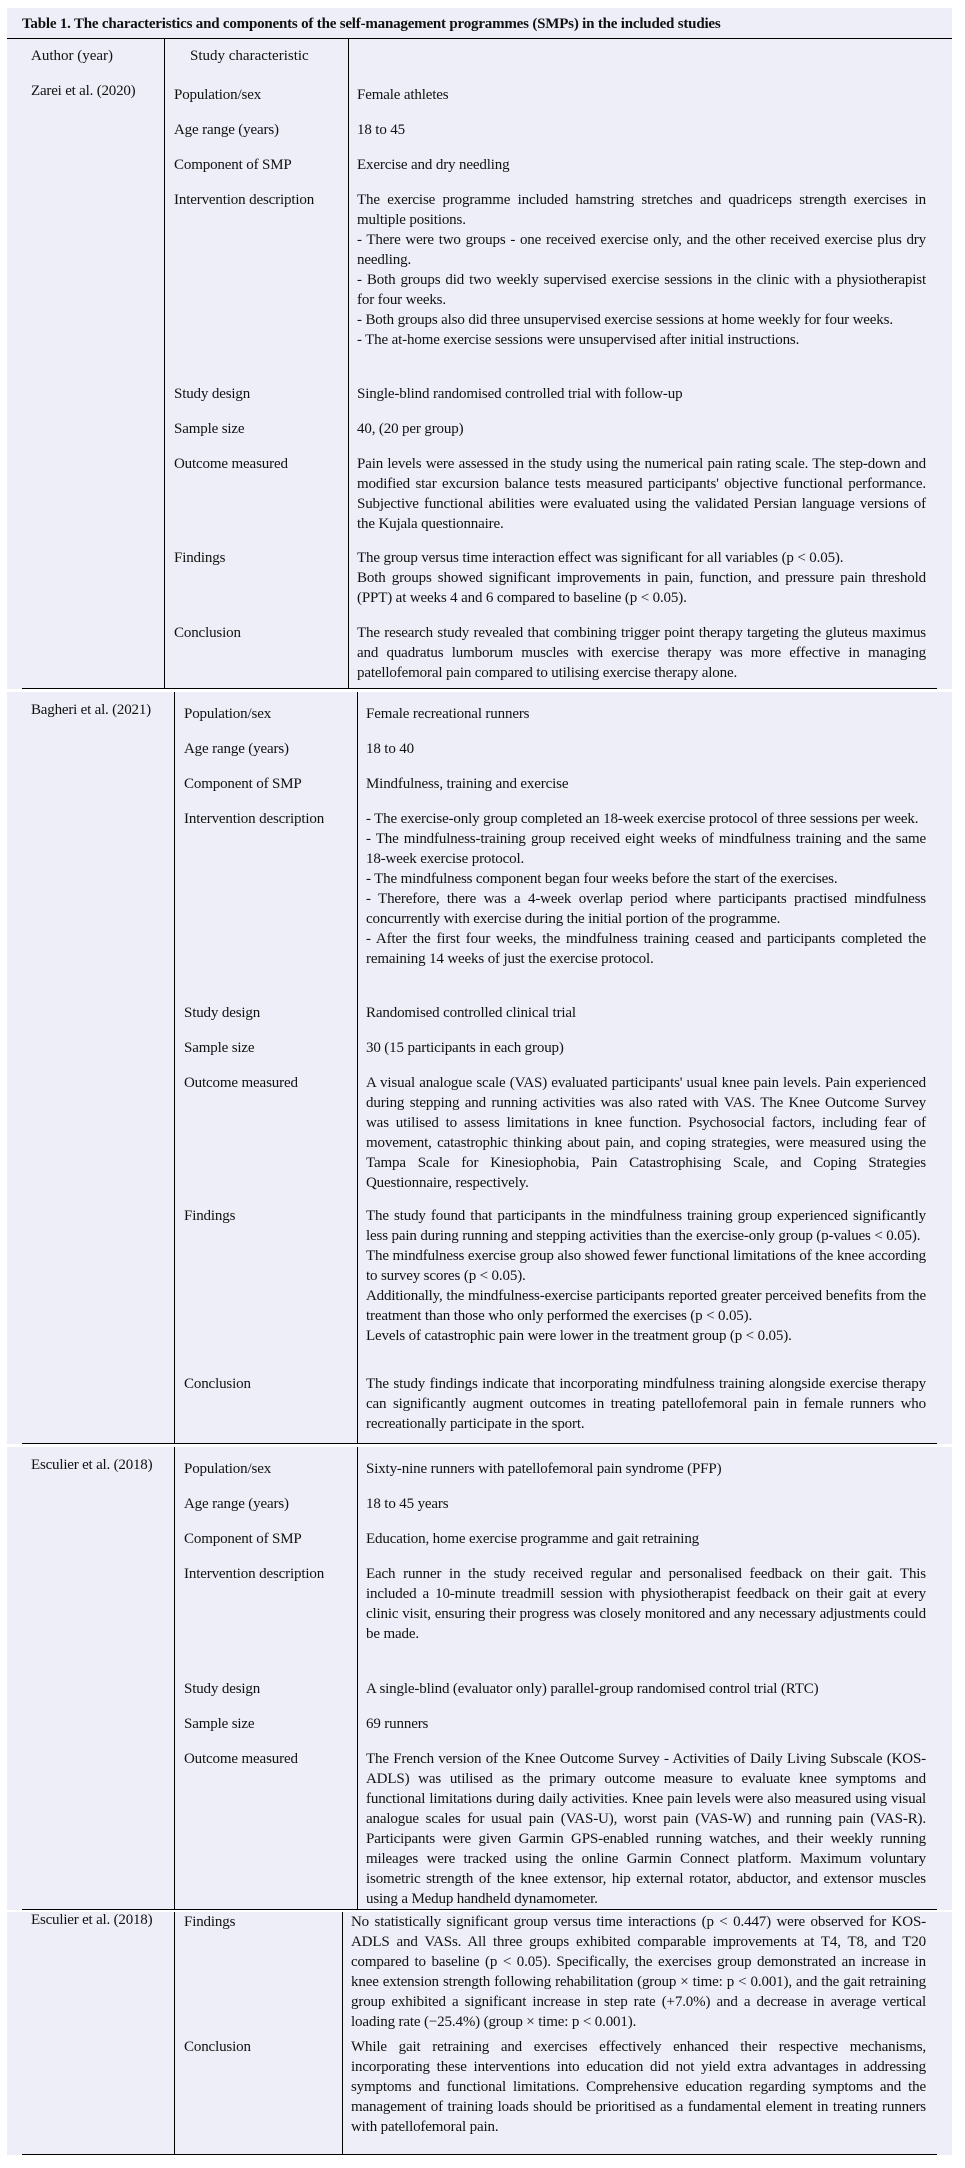  Describe the element at coordinates (641, 130) in the screenshot. I see `characteristic-value: 18 to 45` at that location.